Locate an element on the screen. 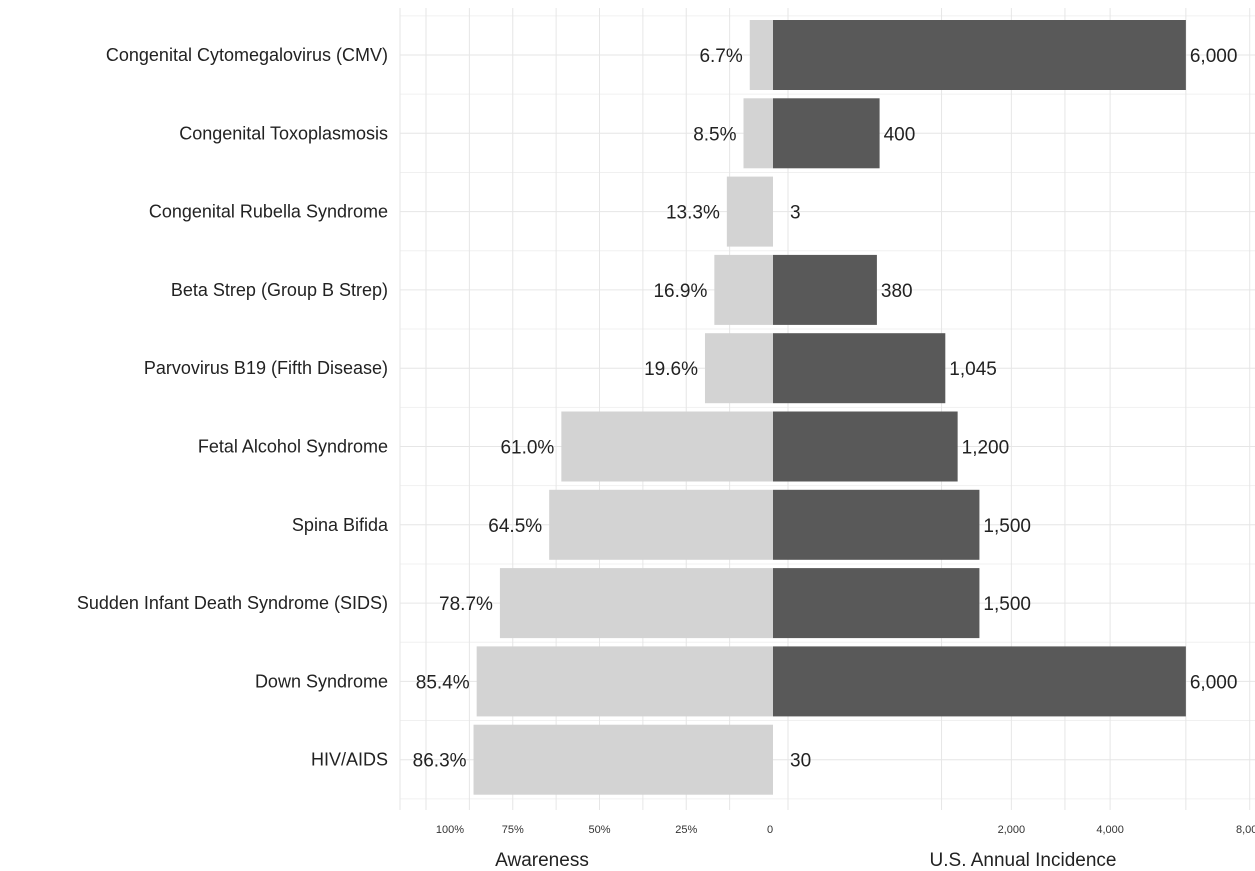 This screenshot has width=1255, height=871. category-label: Congenital Toxoplasmosis is located at coordinates (283, 133).